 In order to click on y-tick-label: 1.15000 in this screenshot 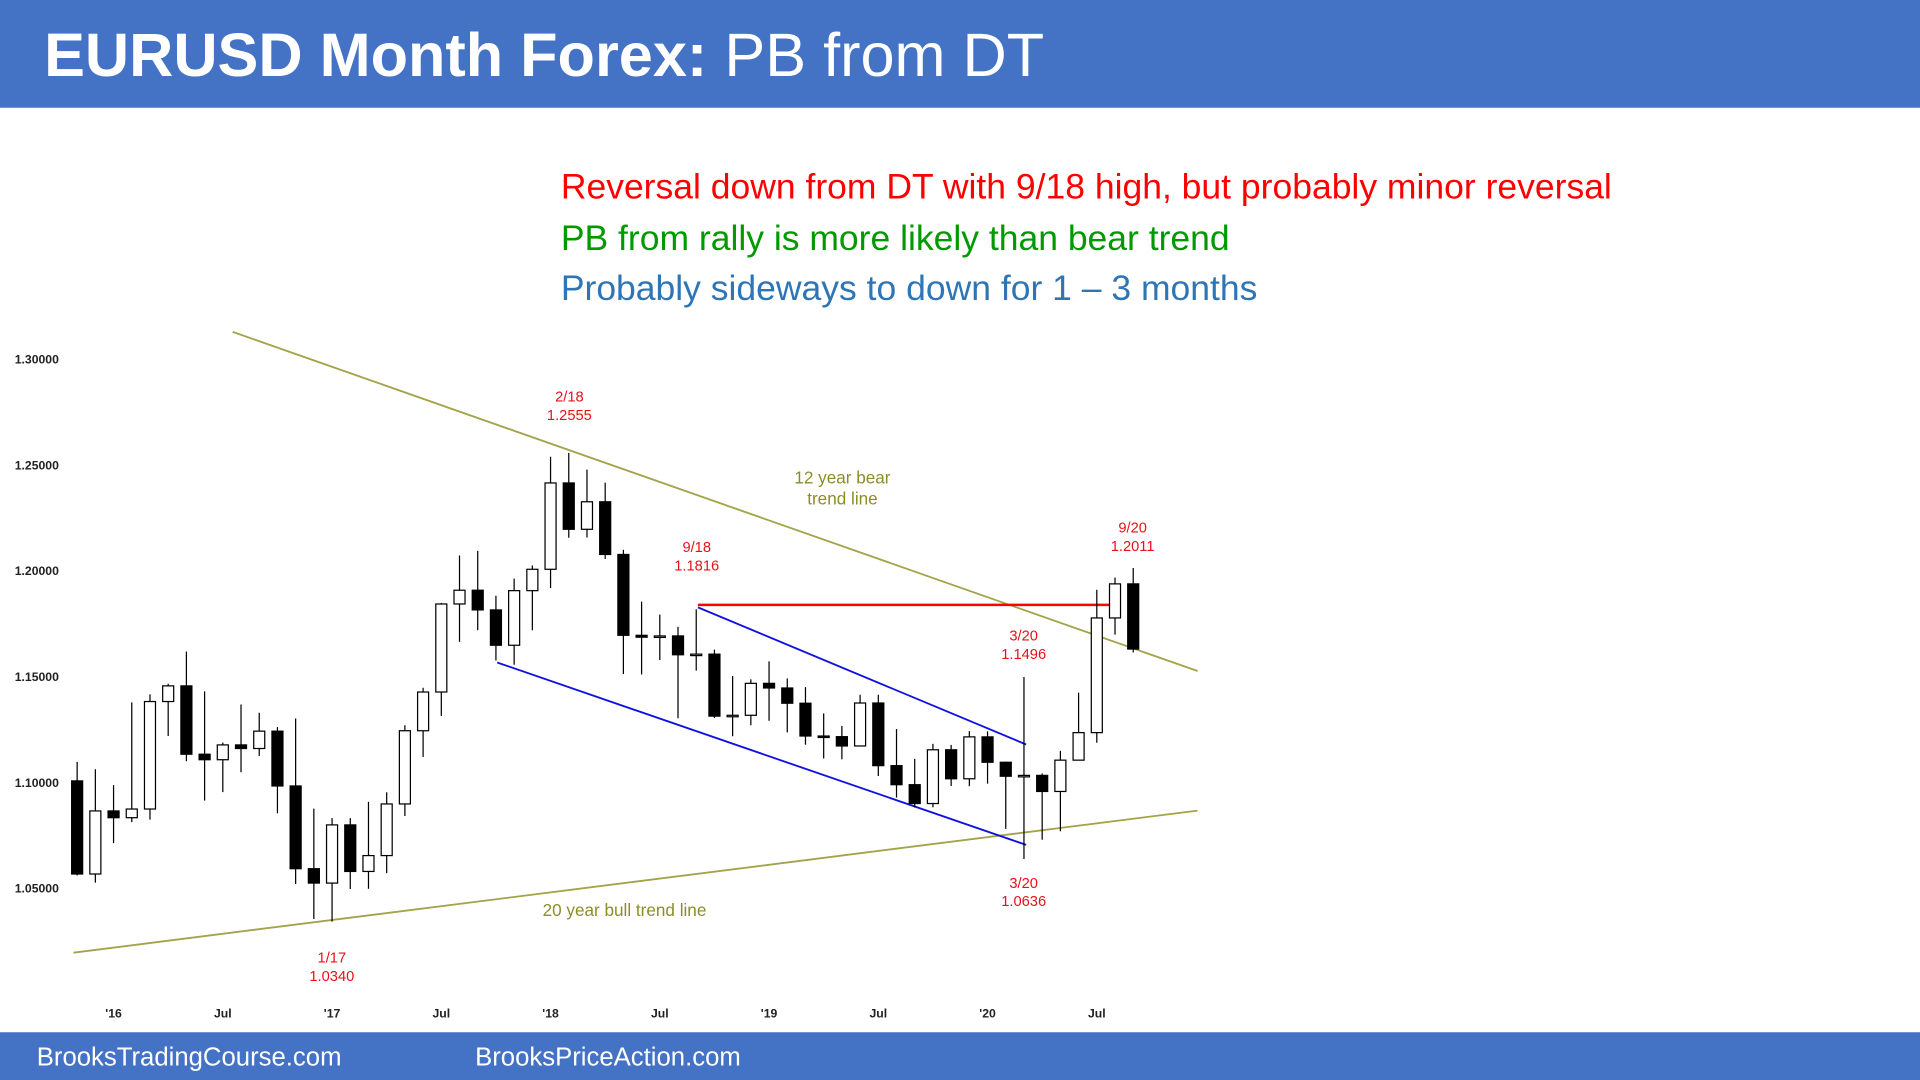, I will do `click(37, 677)`.